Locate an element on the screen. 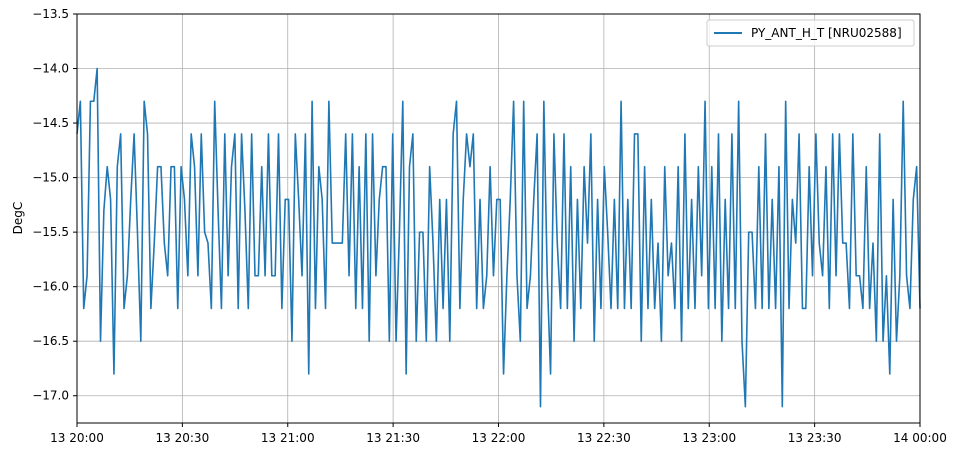  legend-entry-label: PY_ANT_H_T [NRU02588] is located at coordinates (826, 33).